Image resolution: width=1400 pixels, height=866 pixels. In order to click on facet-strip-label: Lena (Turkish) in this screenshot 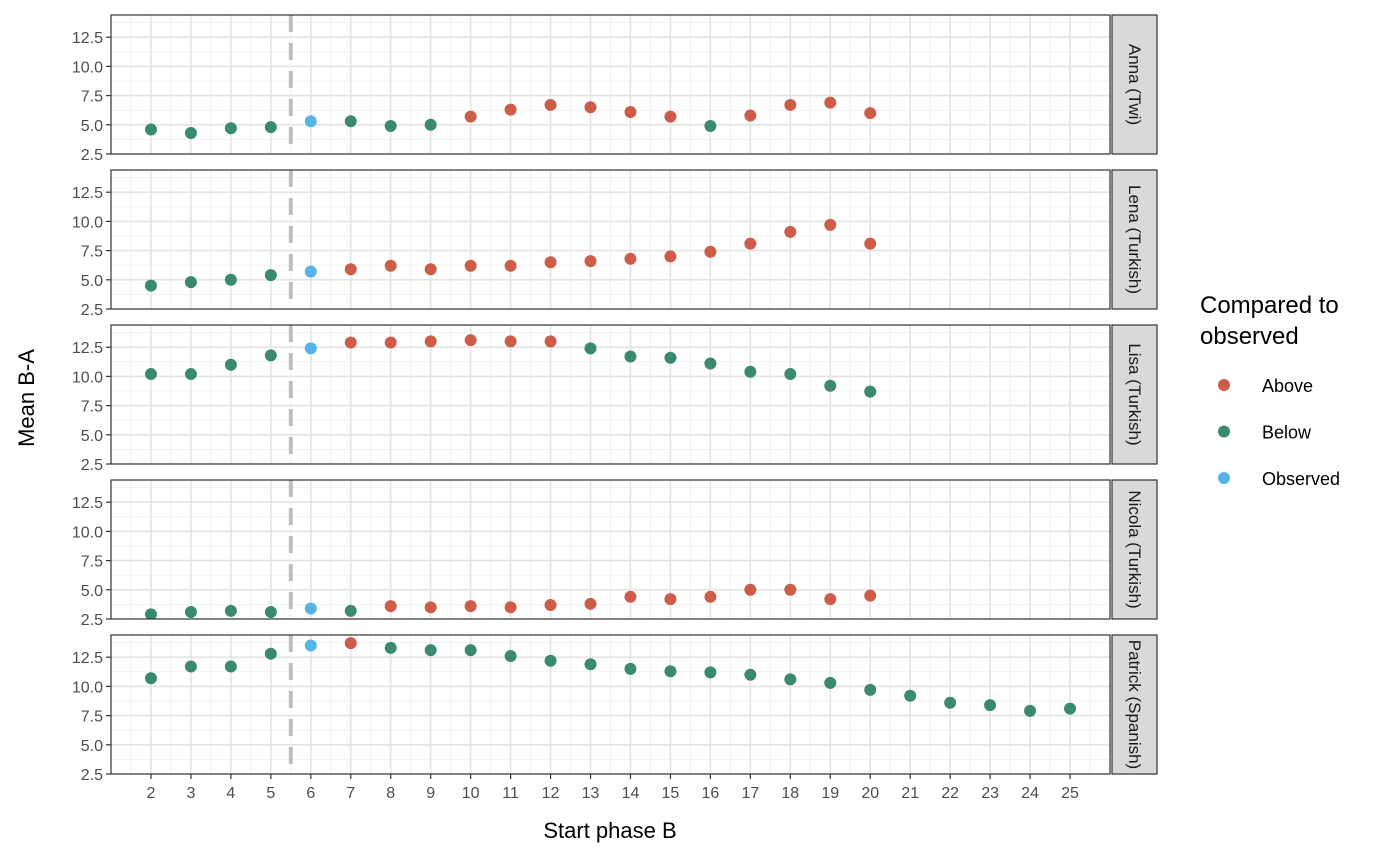, I will do `click(1134, 239)`.